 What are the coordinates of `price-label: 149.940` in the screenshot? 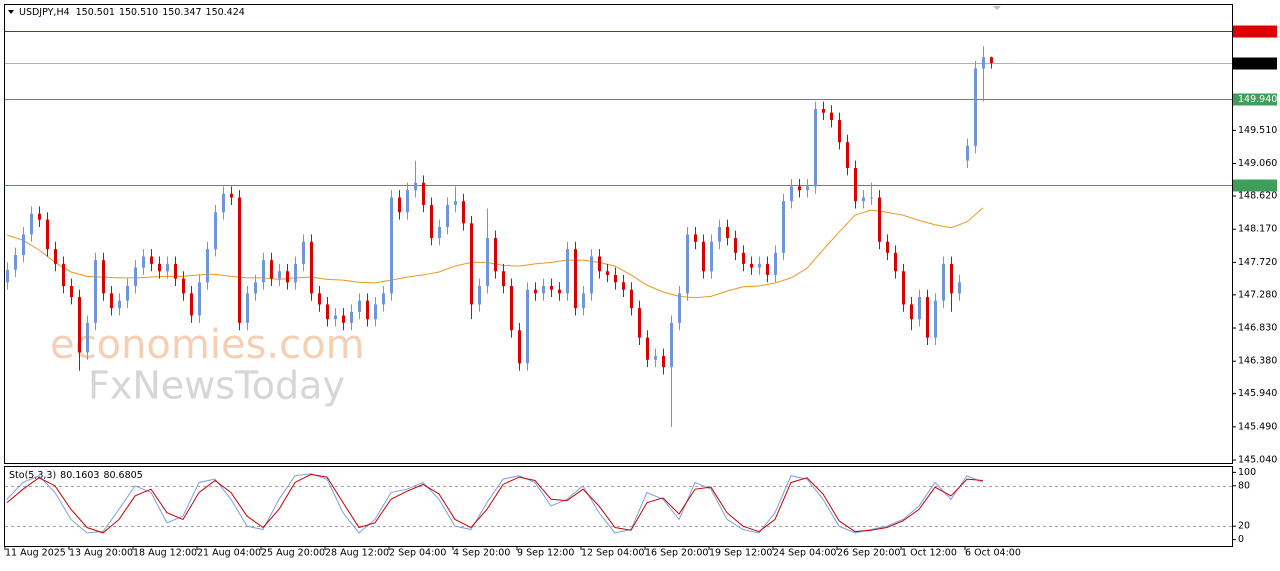 It's located at (1257, 99).